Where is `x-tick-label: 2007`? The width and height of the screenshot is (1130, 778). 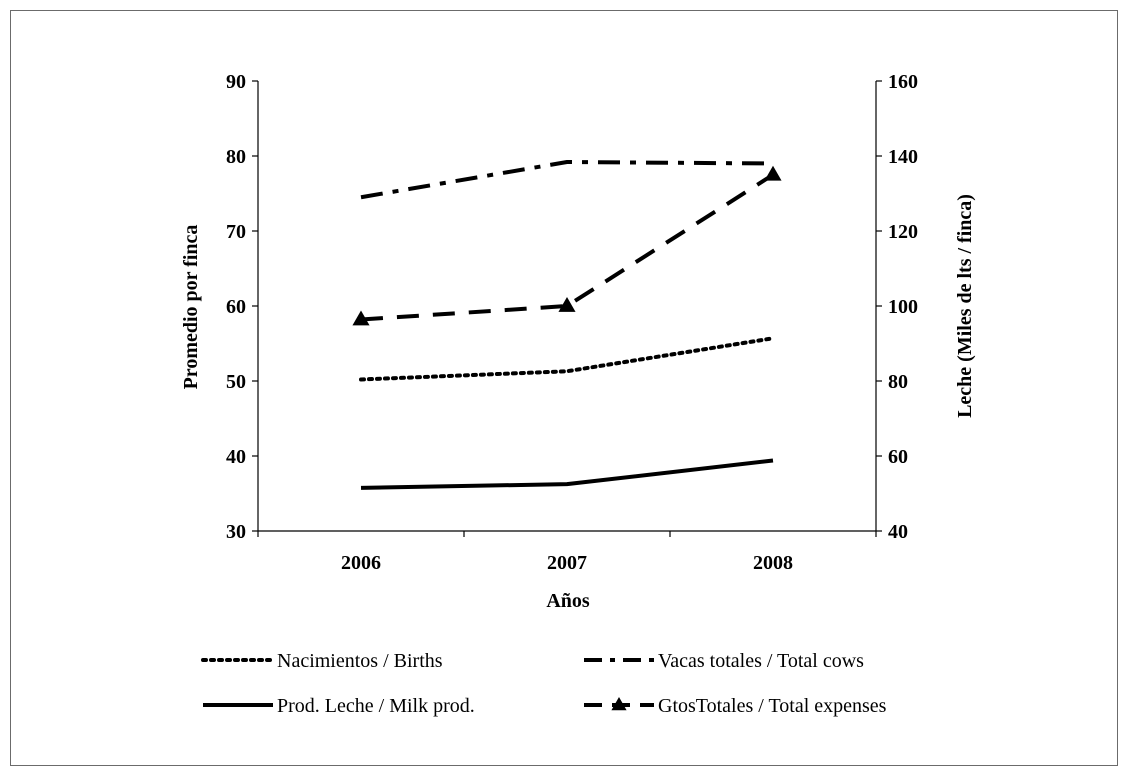
x-tick-label: 2007 is located at coordinates (567, 563).